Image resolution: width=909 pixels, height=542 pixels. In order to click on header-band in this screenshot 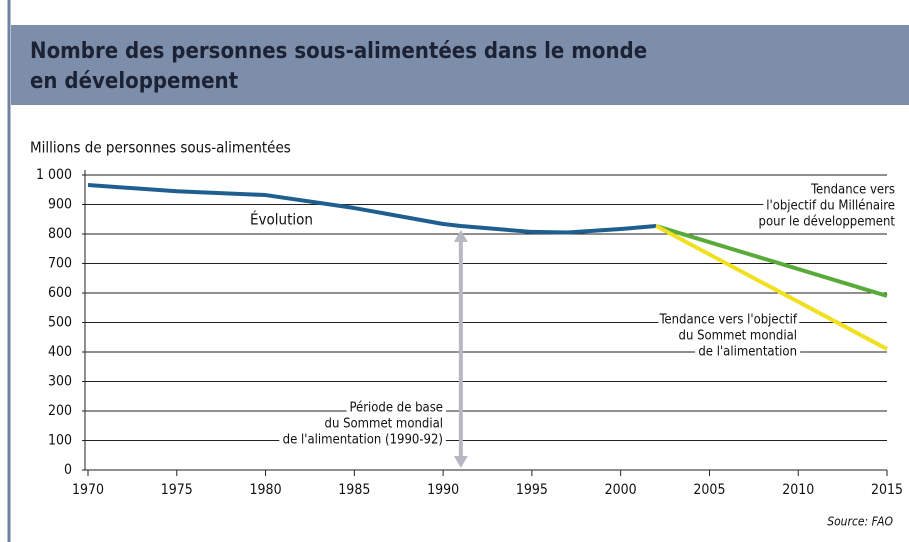, I will do `click(460, 65)`.